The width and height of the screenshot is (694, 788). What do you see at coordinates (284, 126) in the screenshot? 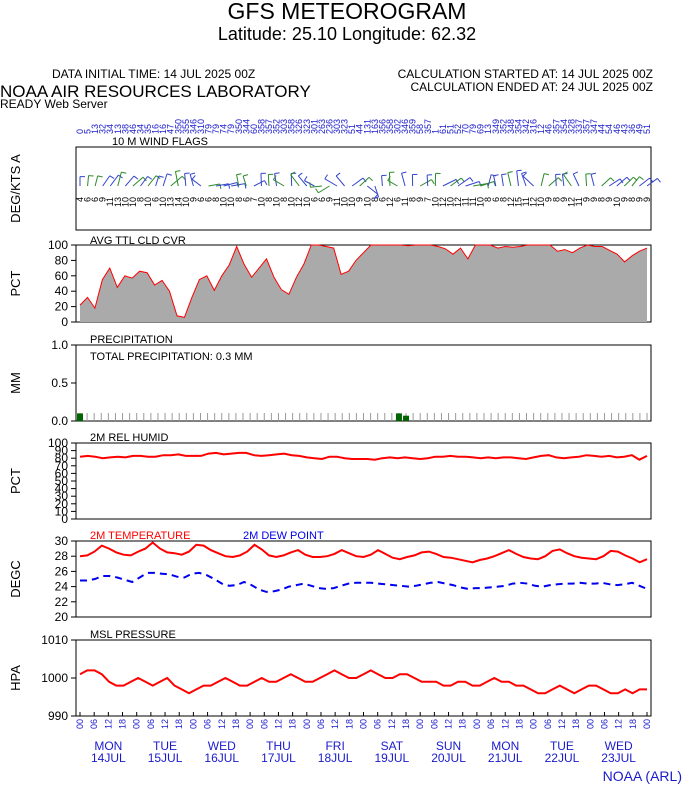
I see `wind-direction-label: 303` at bounding box center [284, 126].